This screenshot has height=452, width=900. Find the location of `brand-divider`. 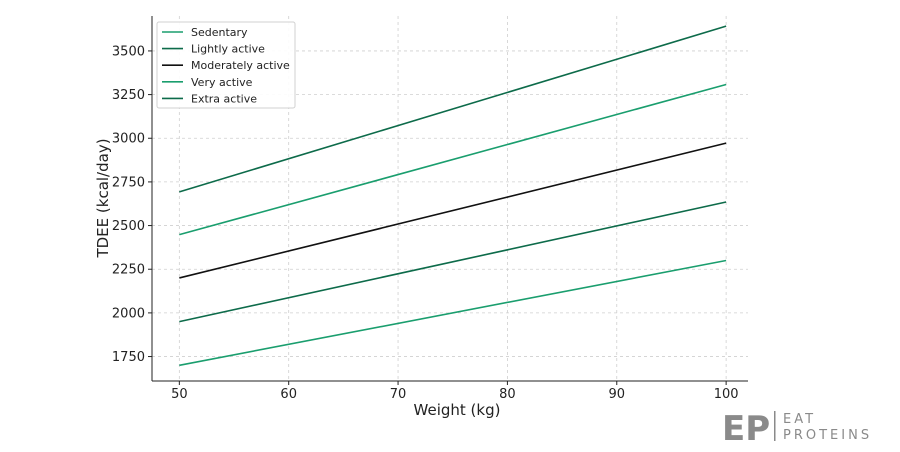

brand-divider is located at coordinates (775, 426).